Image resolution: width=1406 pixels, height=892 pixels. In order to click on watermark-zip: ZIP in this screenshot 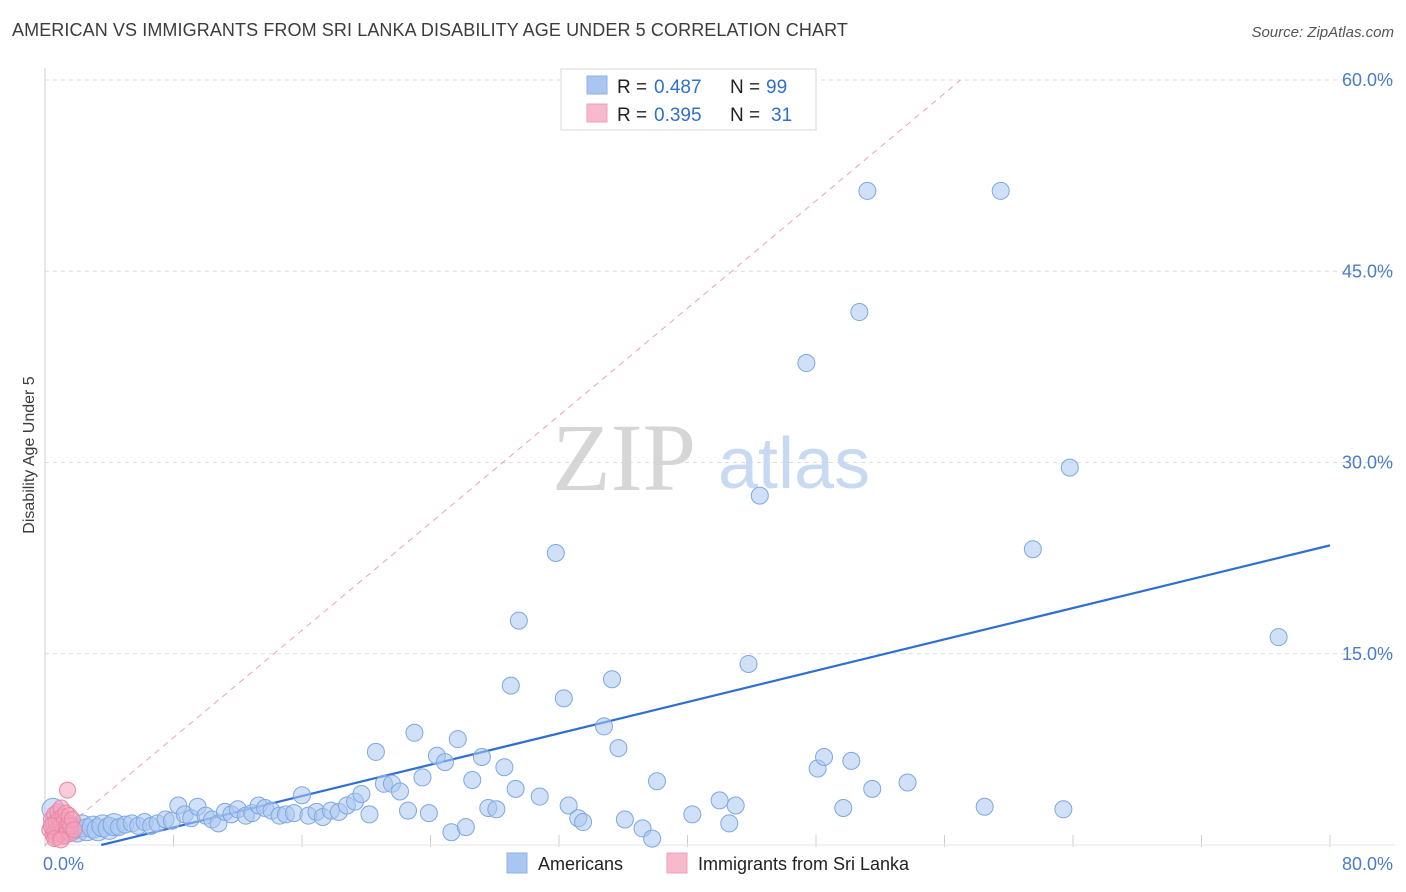, I will do `click(624, 457)`.